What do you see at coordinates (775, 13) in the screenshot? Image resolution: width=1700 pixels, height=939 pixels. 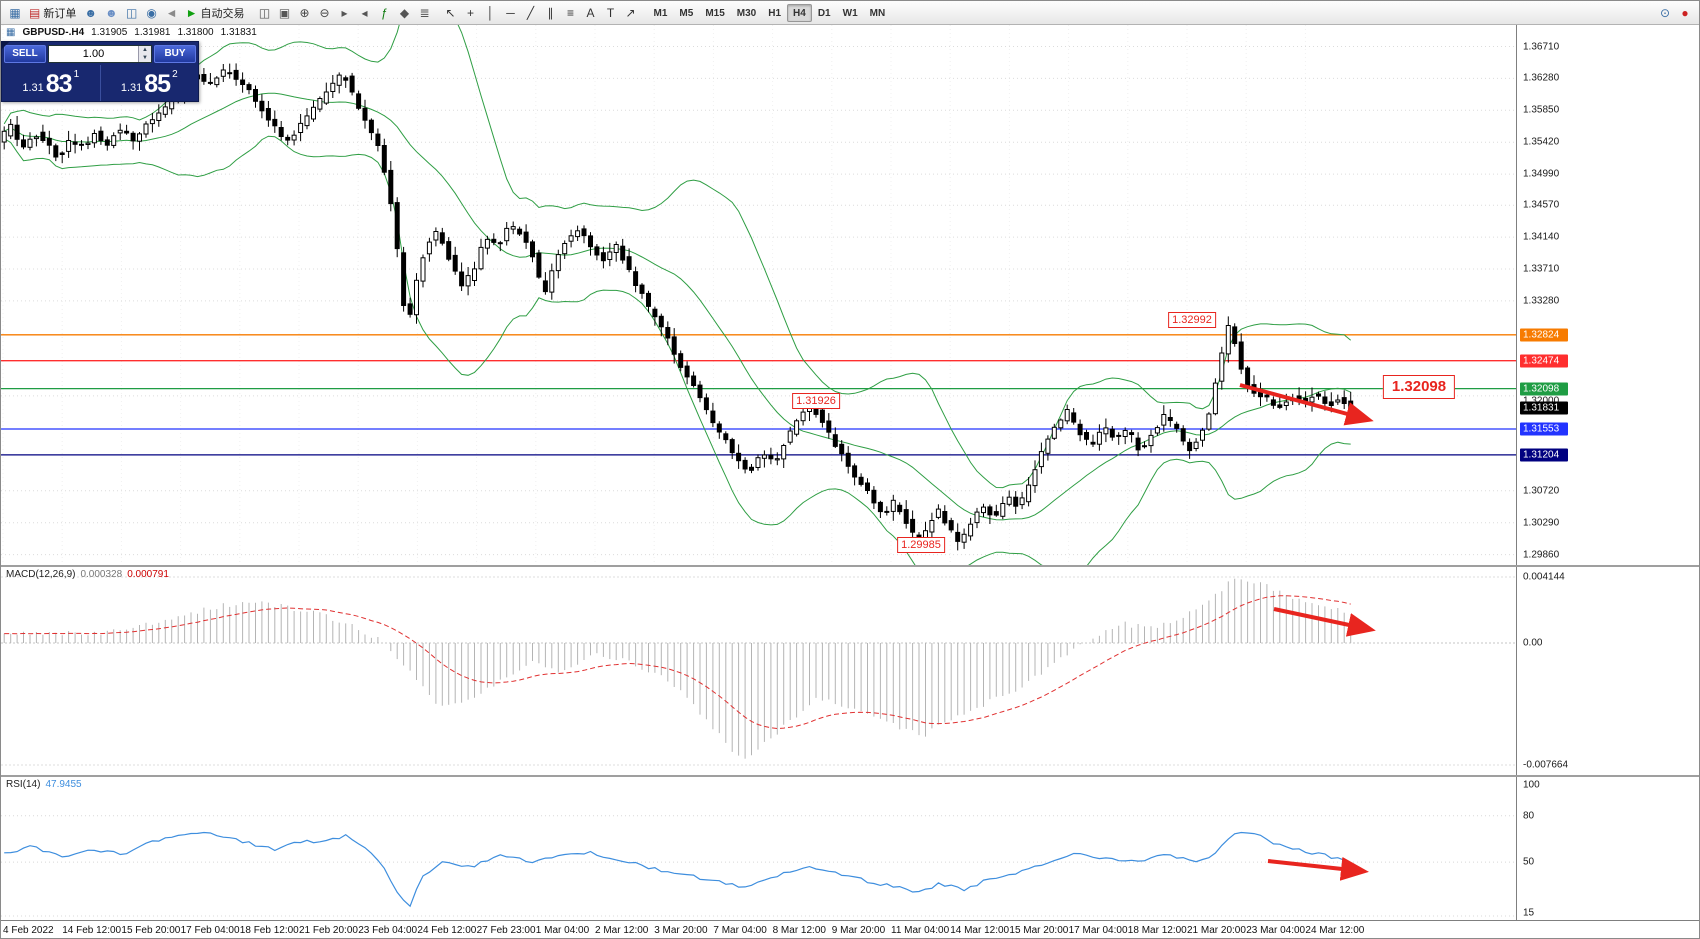 I see `timeframe-button-h1: H1` at bounding box center [775, 13].